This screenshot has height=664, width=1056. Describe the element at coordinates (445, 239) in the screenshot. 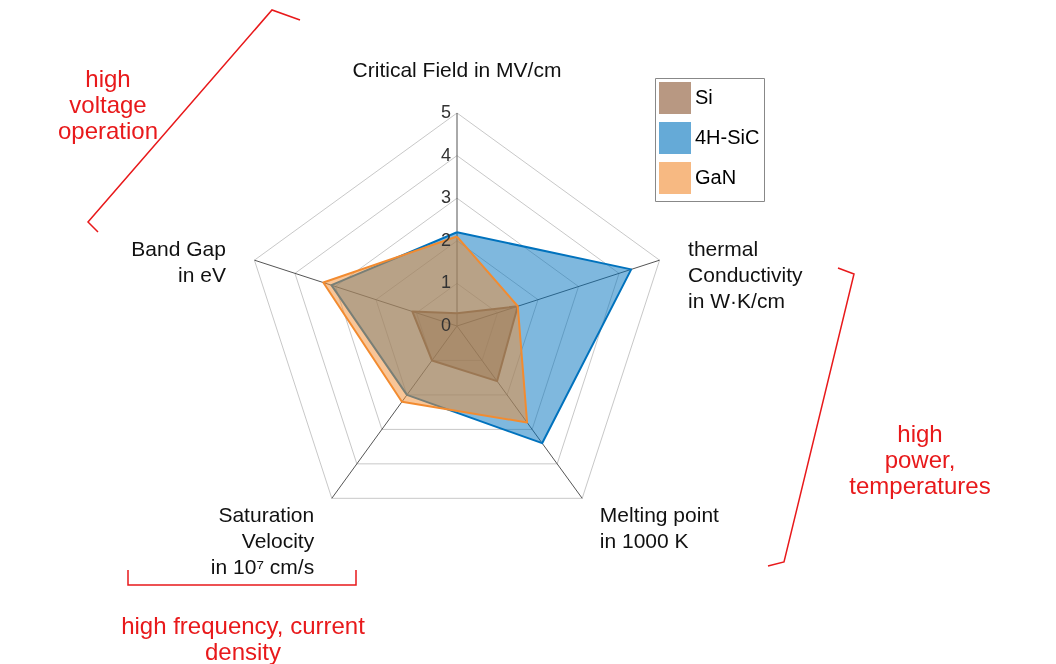

I see `y-tick-label: 2` at that location.